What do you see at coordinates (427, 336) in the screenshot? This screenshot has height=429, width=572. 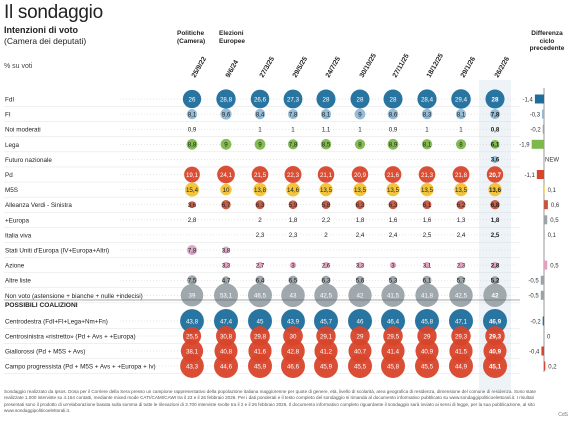 I see `value-label: 29` at bounding box center [427, 336].